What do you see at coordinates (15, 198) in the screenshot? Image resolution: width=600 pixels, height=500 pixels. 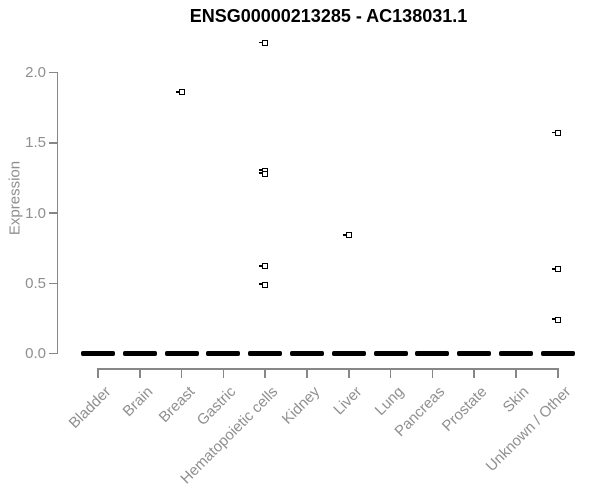 I see `y-axis-label: Expression` at bounding box center [15, 198].